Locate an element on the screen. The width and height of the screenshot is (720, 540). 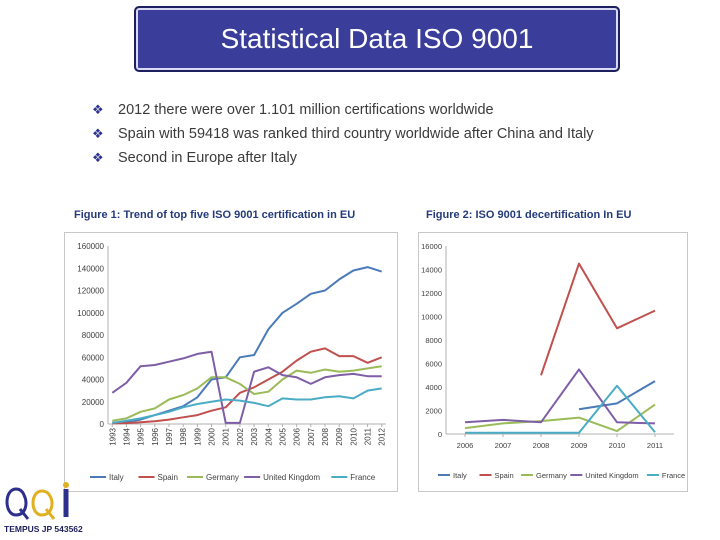
y-tick-label: 6000 is located at coordinates (433, 364).